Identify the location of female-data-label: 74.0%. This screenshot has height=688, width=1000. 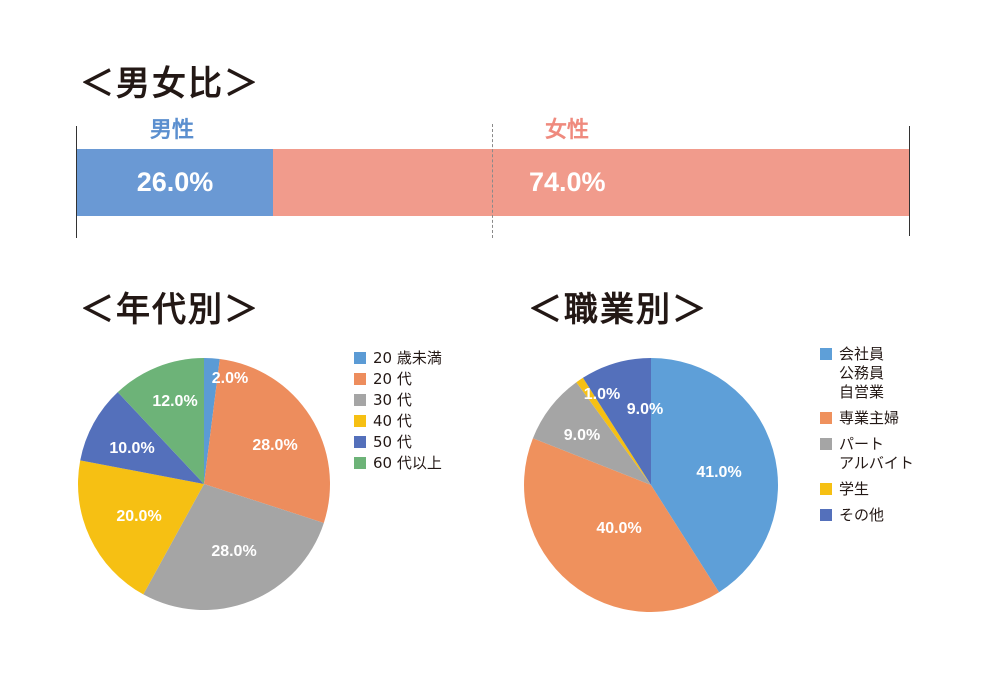
(567, 182).